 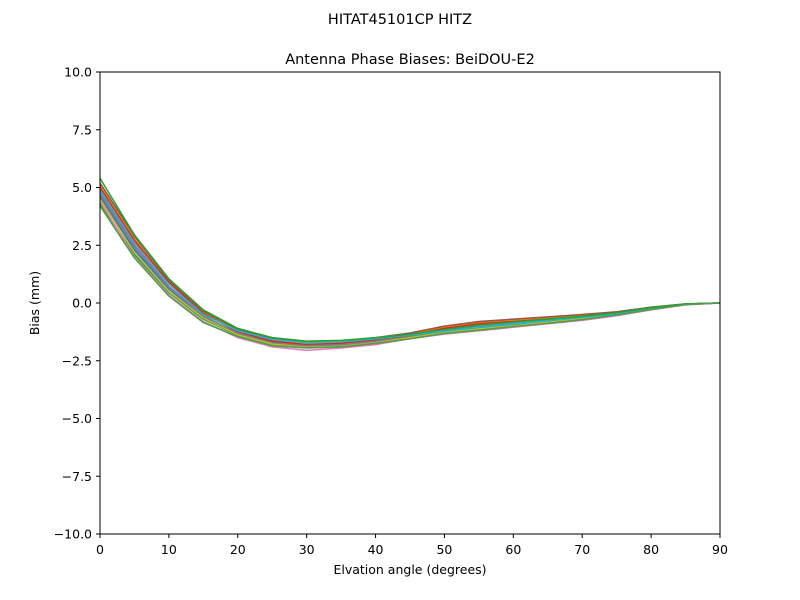 I want to click on x-tick-label: 60, so click(x=513, y=549).